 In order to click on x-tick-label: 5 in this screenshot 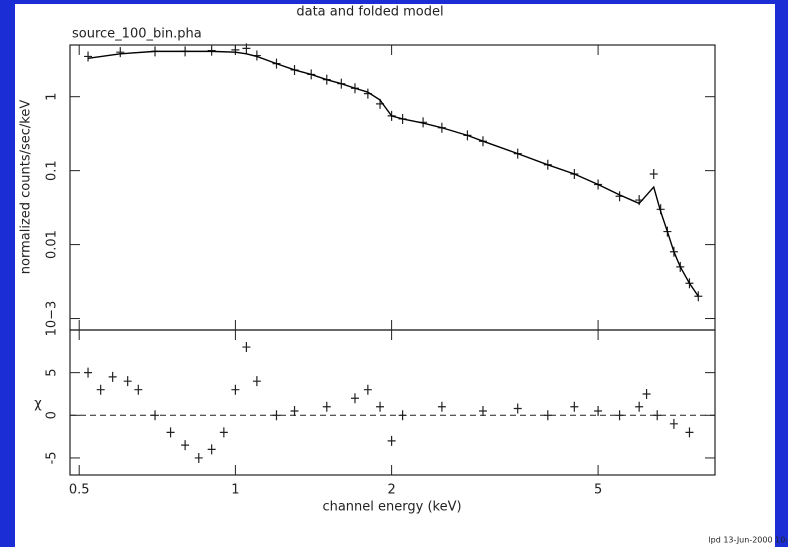, I will do `click(598, 490)`.